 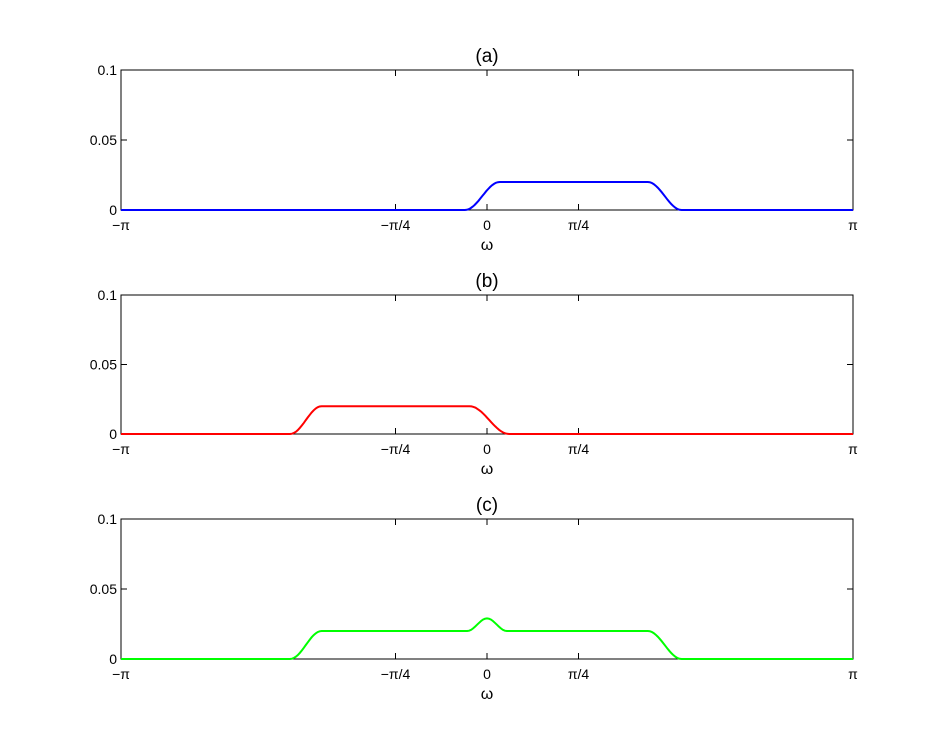 I want to click on subplot-title: (b), so click(x=486, y=281).